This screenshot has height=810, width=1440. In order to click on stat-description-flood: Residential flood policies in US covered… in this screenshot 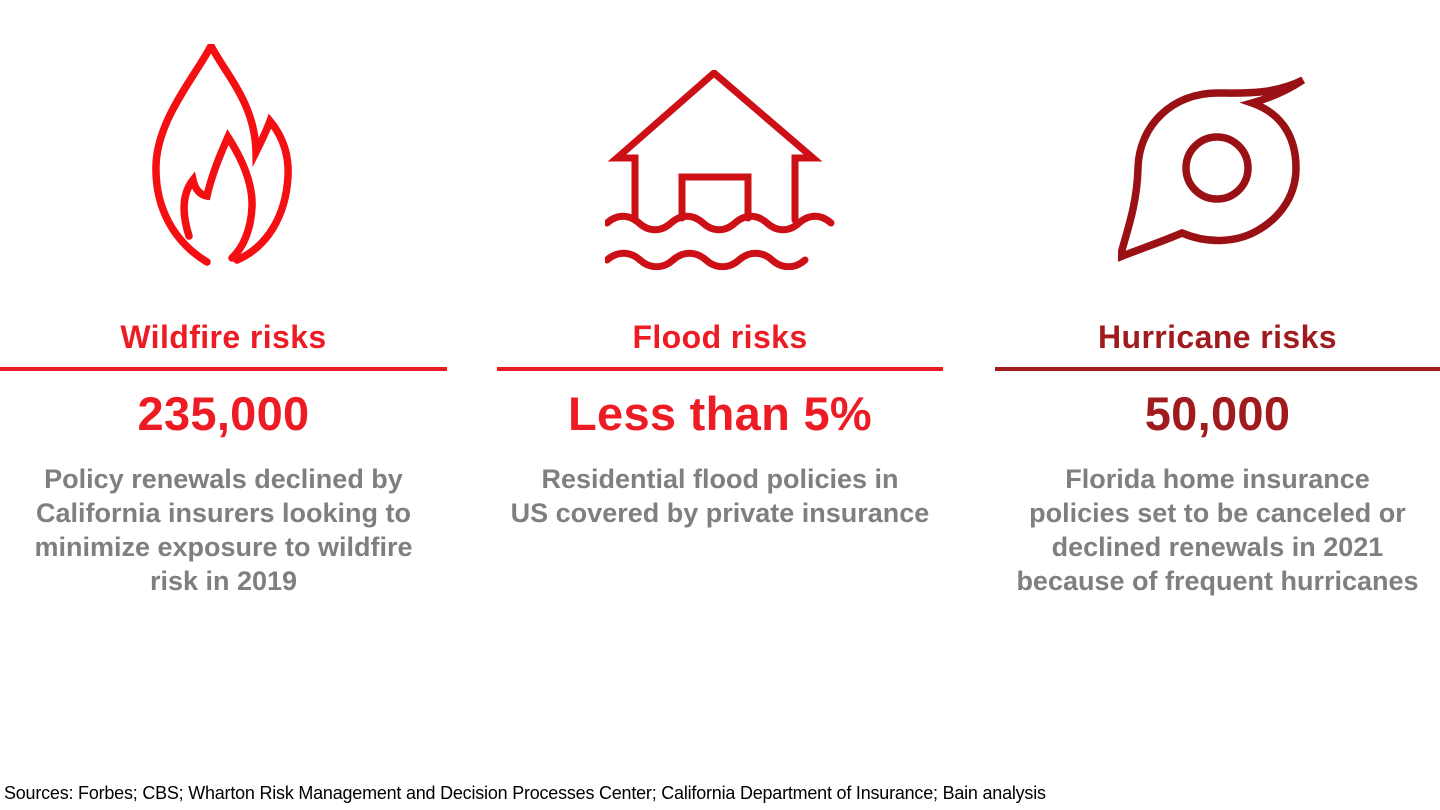, I will do `click(720, 496)`.